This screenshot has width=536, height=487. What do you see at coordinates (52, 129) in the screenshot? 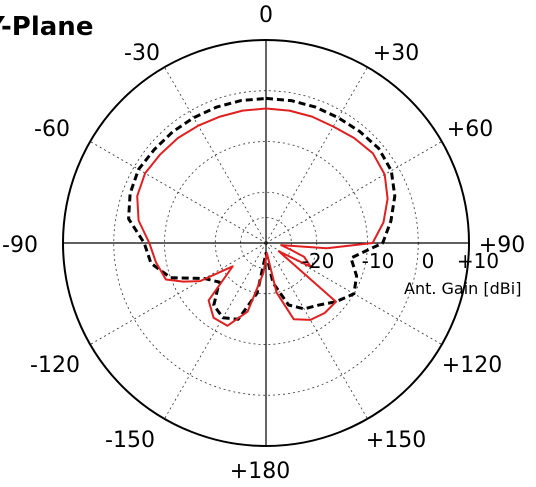
I see `angle-tick-label: -60` at bounding box center [52, 129].